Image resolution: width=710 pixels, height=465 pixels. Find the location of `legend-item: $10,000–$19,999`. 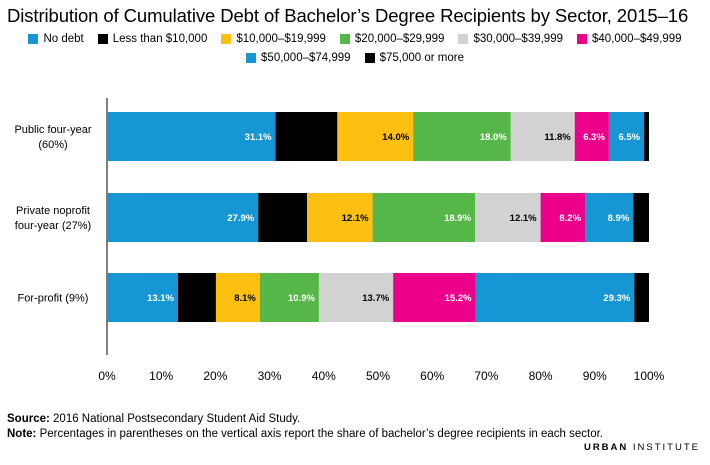

legend-item: $10,000–$19,999 is located at coordinates (273, 39).